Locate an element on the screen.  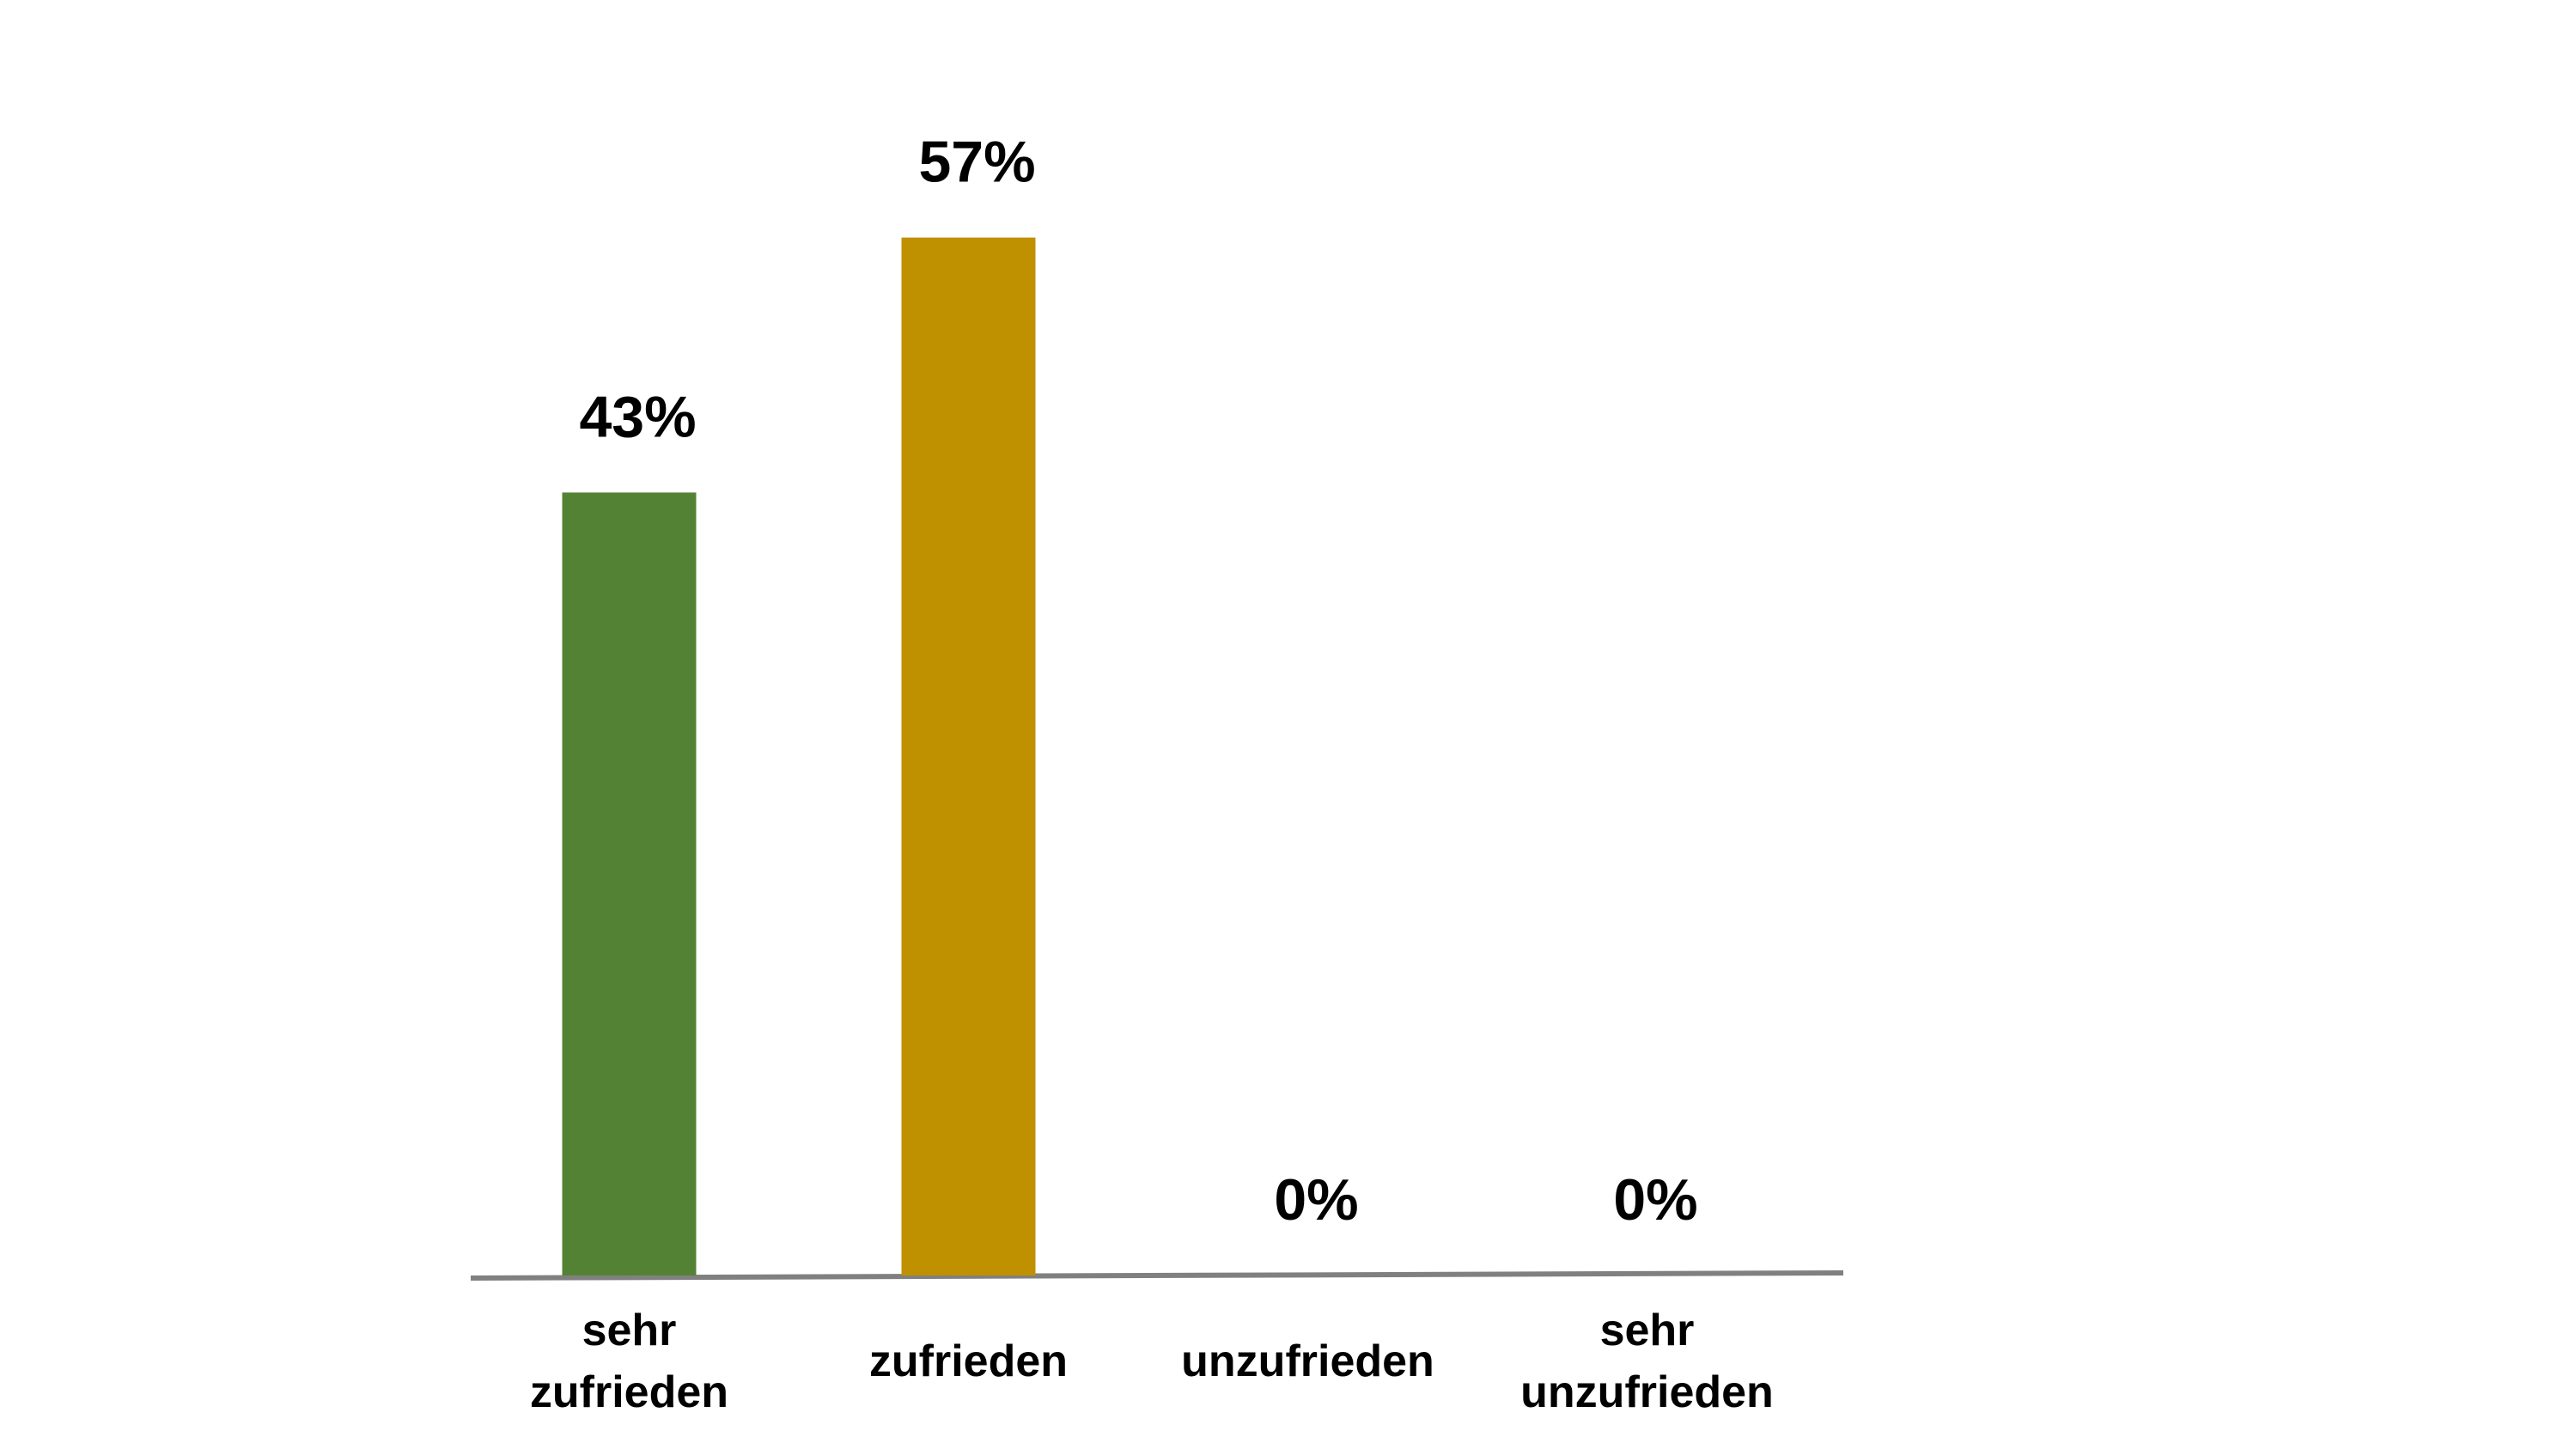
value-label: 57% is located at coordinates (976, 162).